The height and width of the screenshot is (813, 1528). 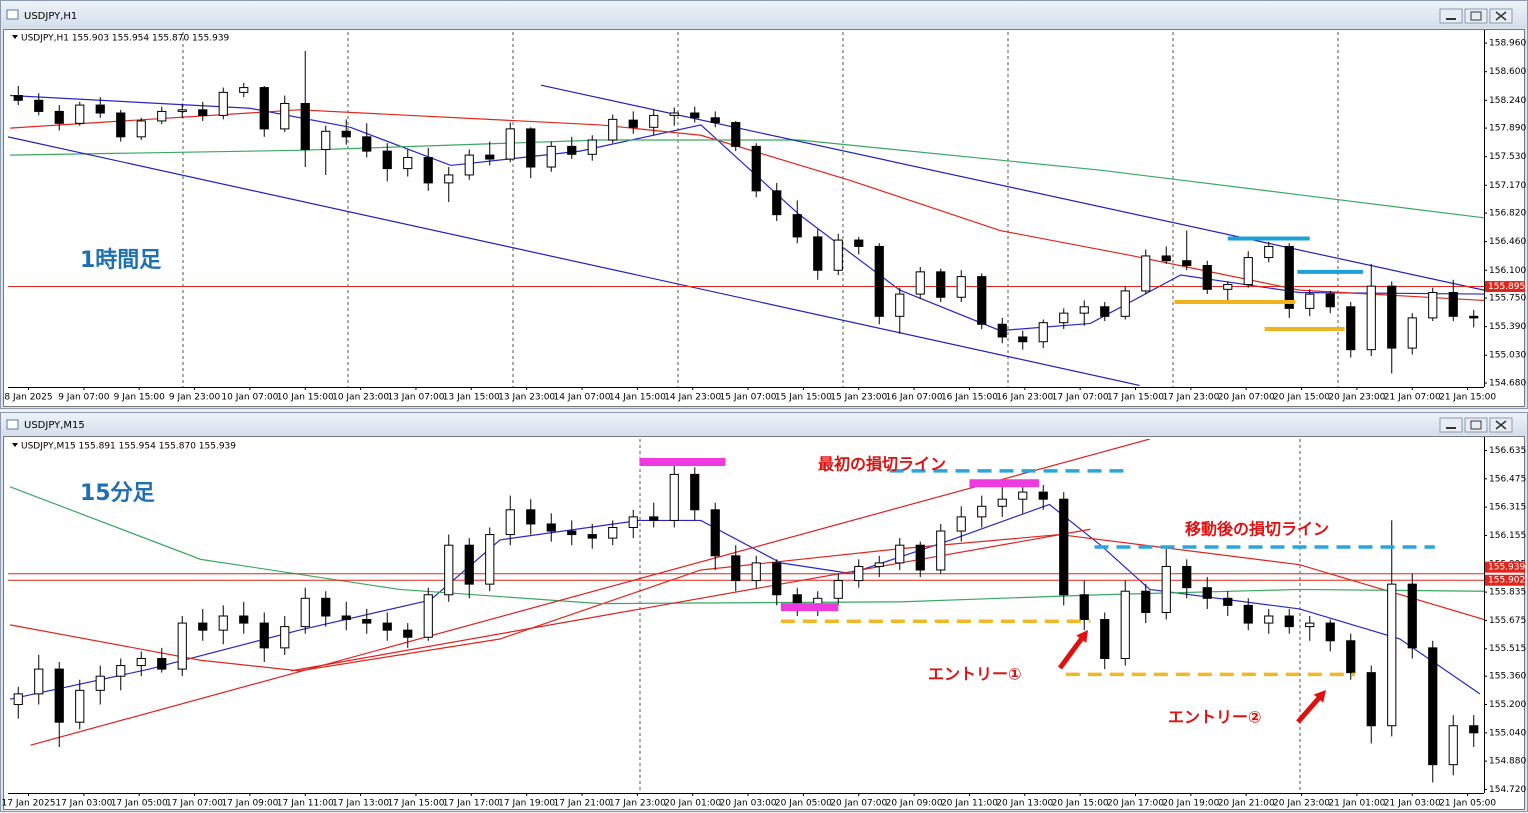 What do you see at coordinates (305, 398) in the screenshot?
I see `x-tick-label: 10 Jan 15:00` at bounding box center [305, 398].